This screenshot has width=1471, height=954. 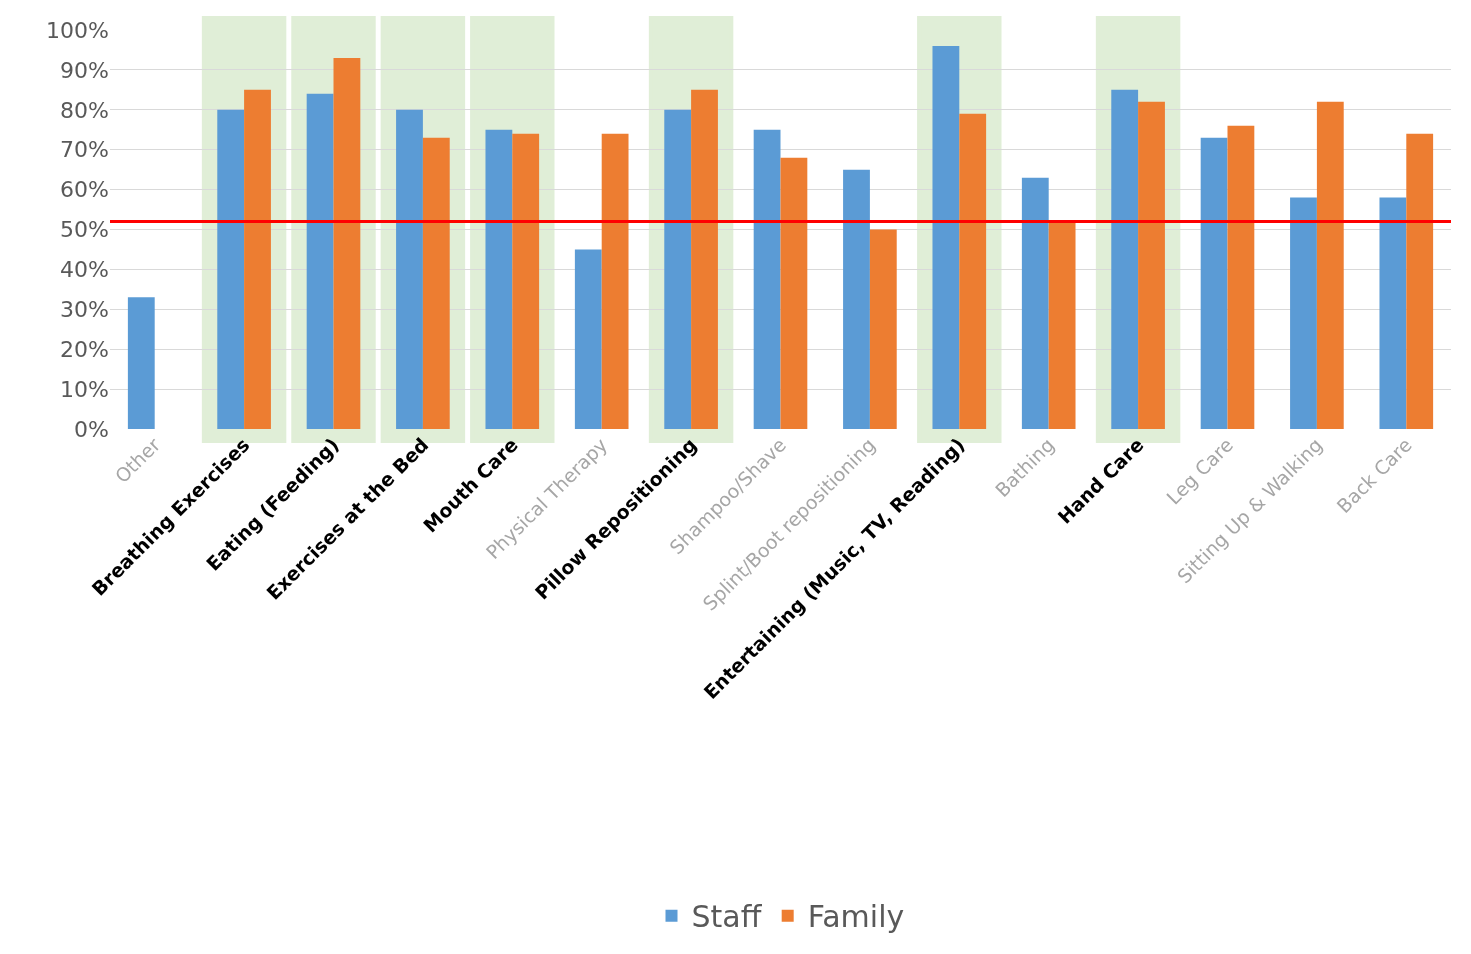 What do you see at coordinates (856, 917) in the screenshot?
I see `legend-label: Family` at bounding box center [856, 917].